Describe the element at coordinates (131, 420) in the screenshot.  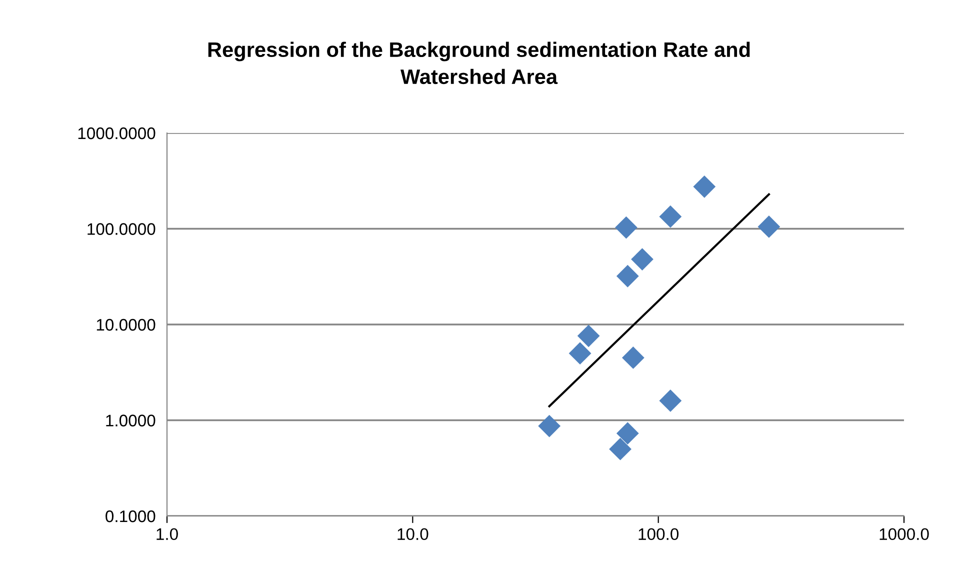
I see `y-tick-label: 1.0000` at that location.